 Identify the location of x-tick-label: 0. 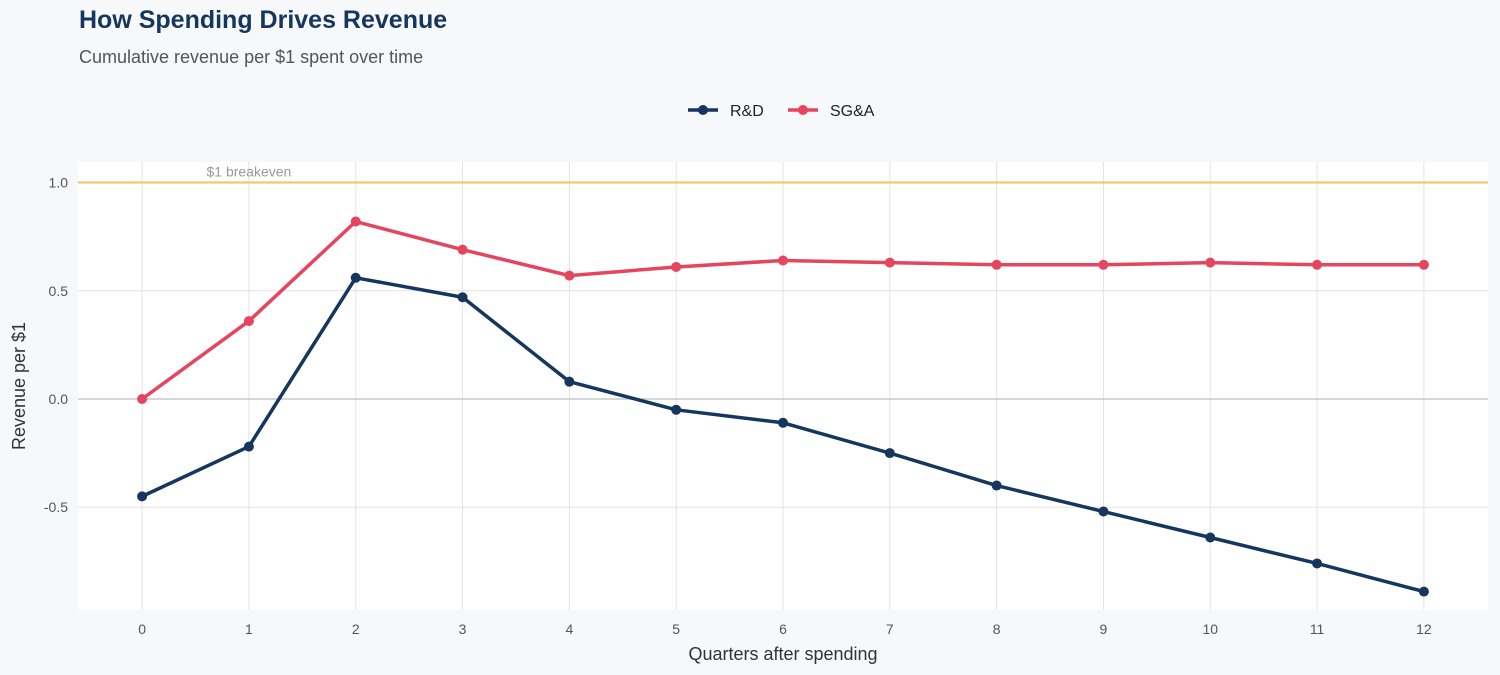
(142, 629).